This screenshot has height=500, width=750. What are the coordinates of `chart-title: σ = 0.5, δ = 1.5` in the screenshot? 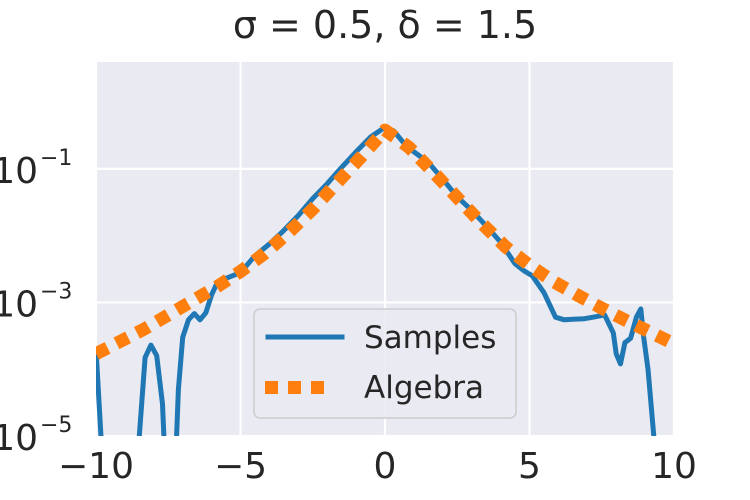 It's located at (385, 25).